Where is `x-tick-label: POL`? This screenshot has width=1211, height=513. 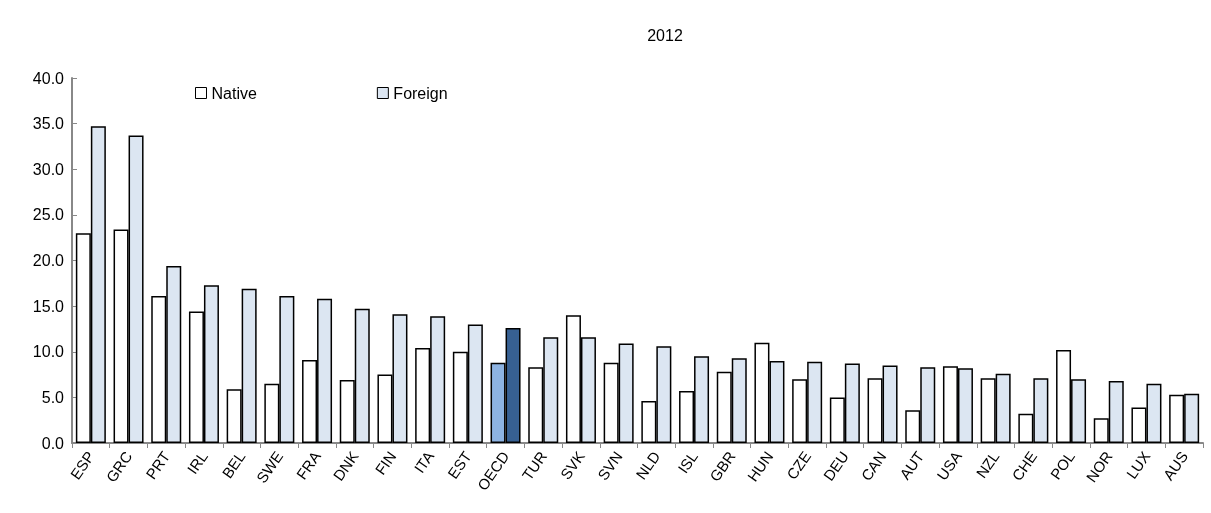
x-tick-label: POL is located at coordinates (1062, 465).